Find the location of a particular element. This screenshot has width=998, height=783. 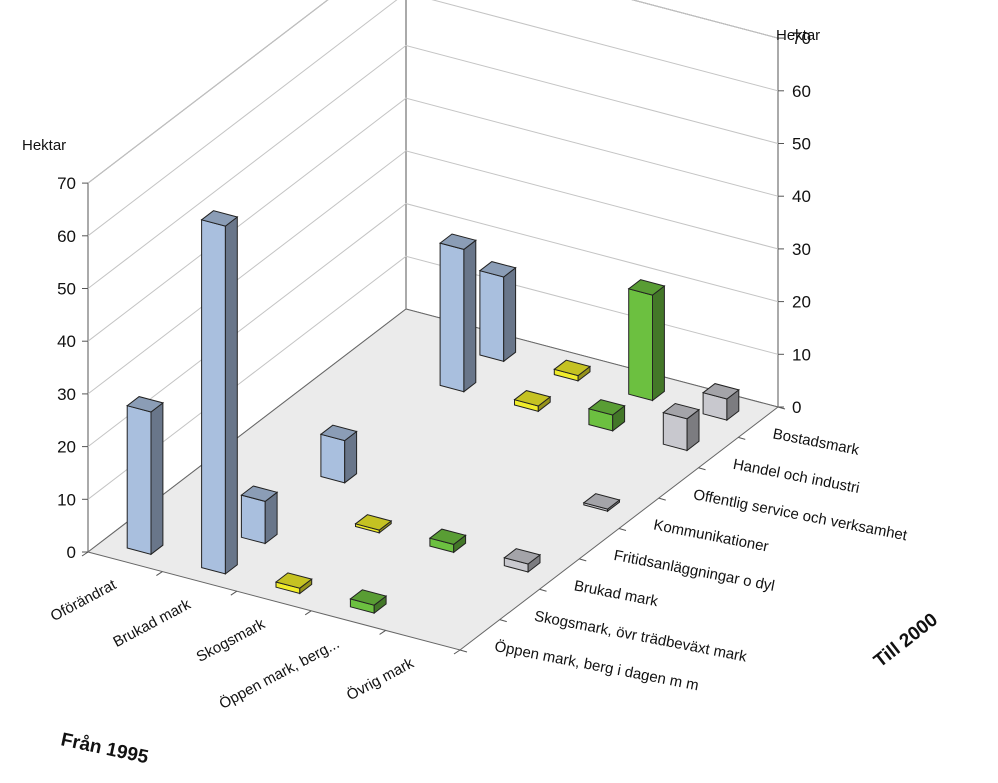

x-category-label: Oförändrat is located at coordinates (84, 600).